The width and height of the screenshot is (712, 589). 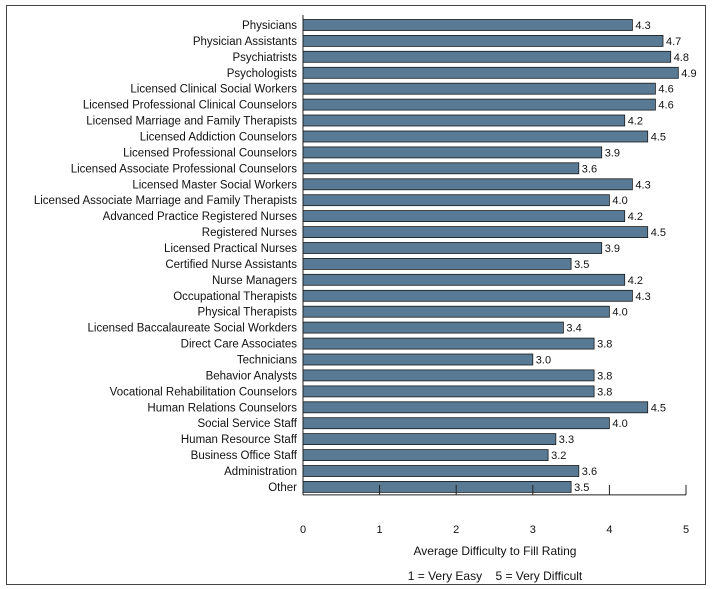 I want to click on category-label: Licensed Baccalaureate Social Workders, so click(x=193, y=329).